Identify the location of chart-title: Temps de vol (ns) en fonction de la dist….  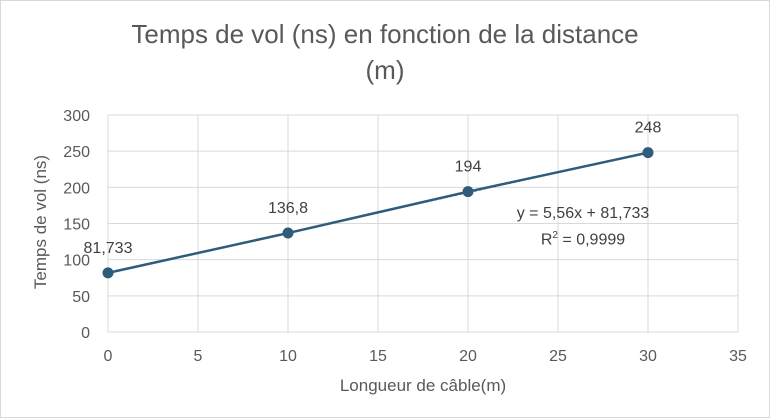
(385, 52).